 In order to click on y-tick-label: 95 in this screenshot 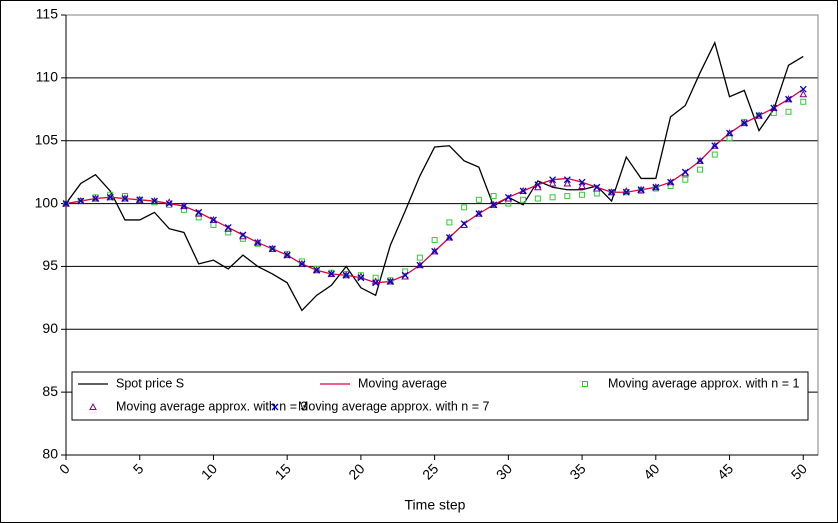, I will do `click(50, 265)`.